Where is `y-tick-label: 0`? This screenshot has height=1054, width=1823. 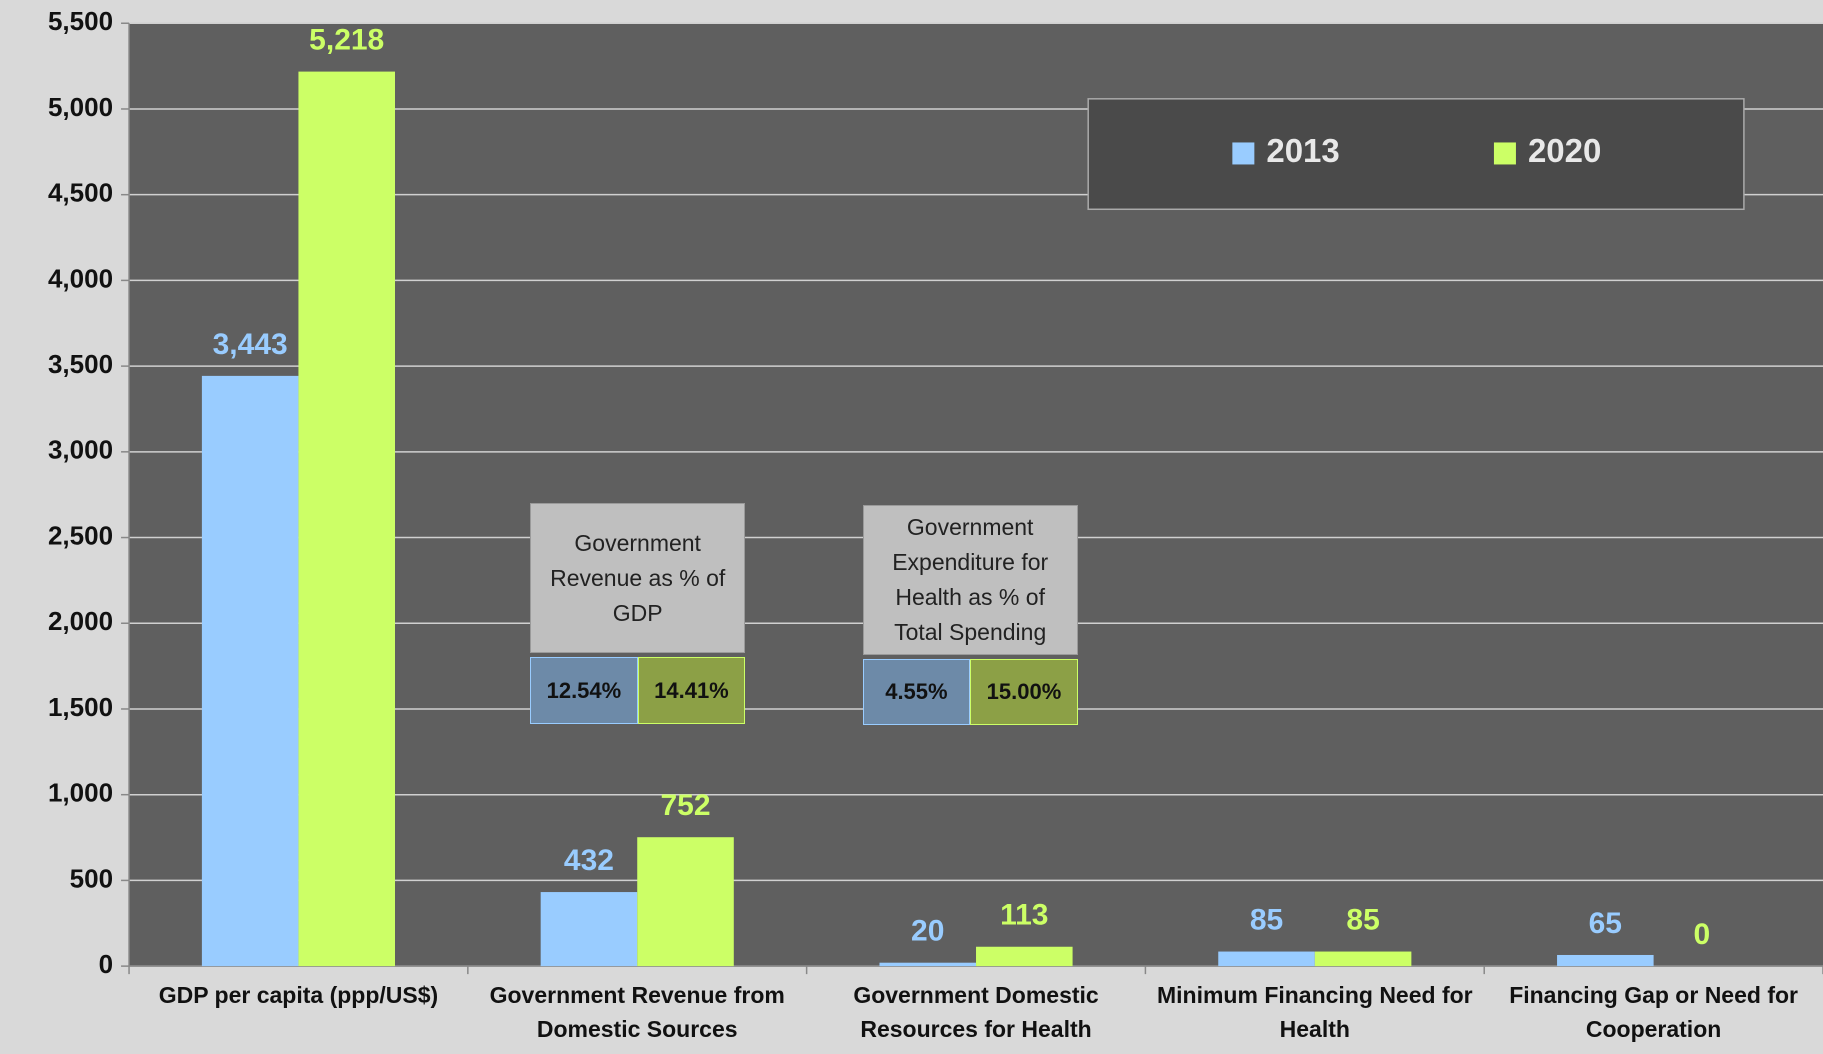
y-tick-label: 0 is located at coordinates (106, 964).